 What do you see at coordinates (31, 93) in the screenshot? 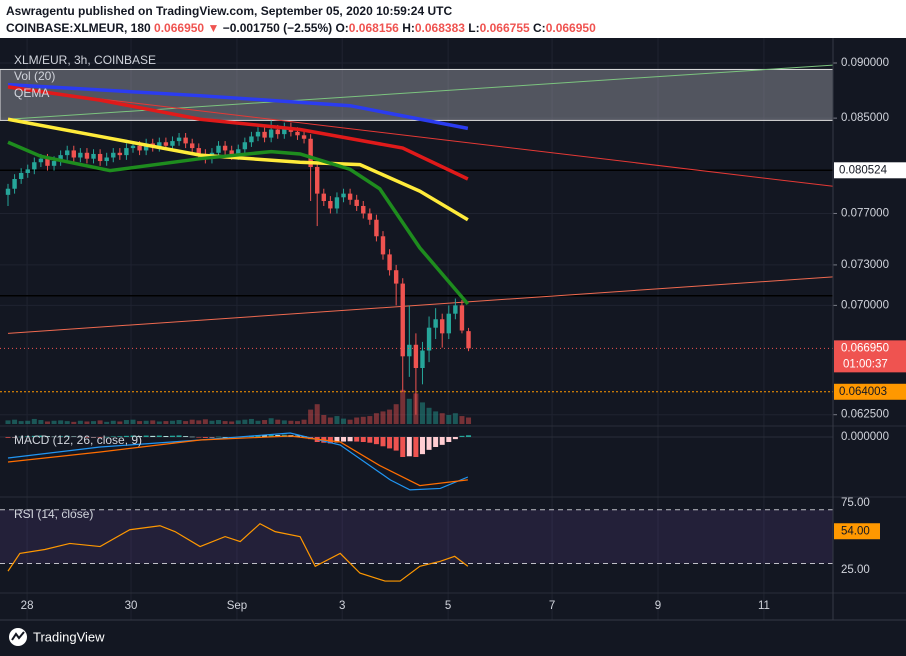
I see `ema-label: QEMA` at bounding box center [31, 93].